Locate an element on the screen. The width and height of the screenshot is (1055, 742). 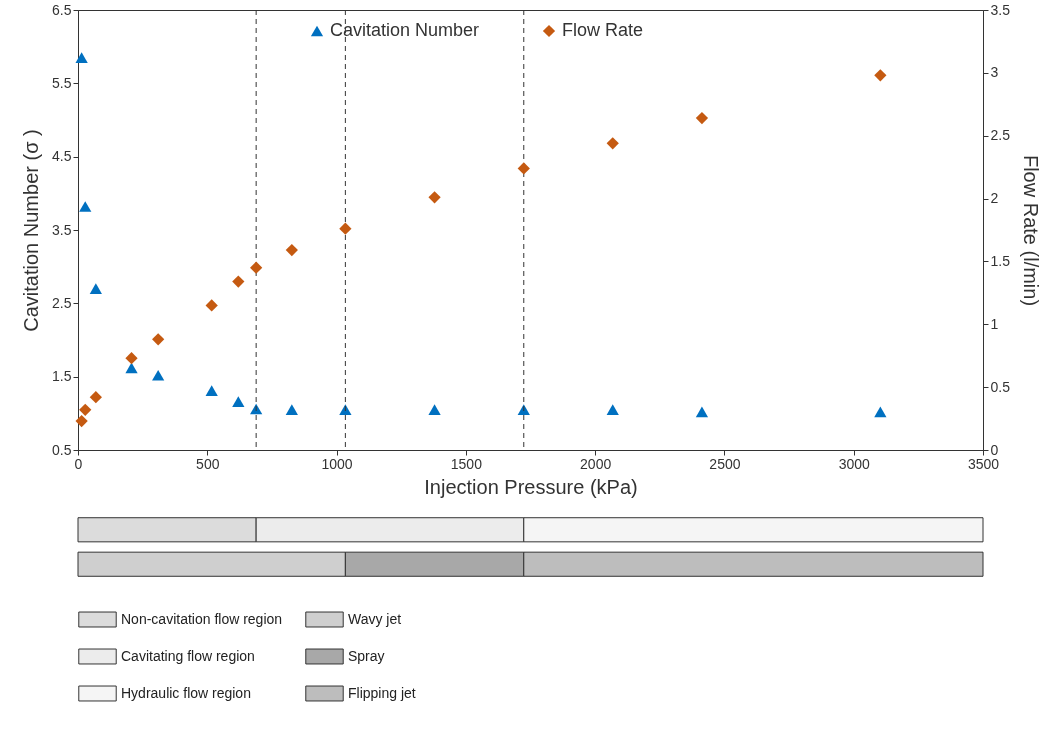
y-tick-label: 2.5 is located at coordinates (62, 302).